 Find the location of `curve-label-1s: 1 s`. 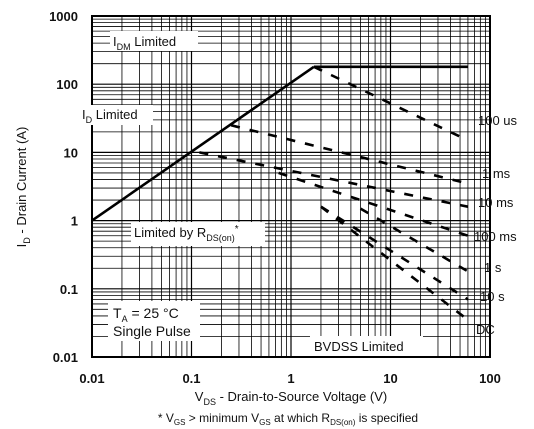

curve-label-1s: 1 s is located at coordinates (493, 267).